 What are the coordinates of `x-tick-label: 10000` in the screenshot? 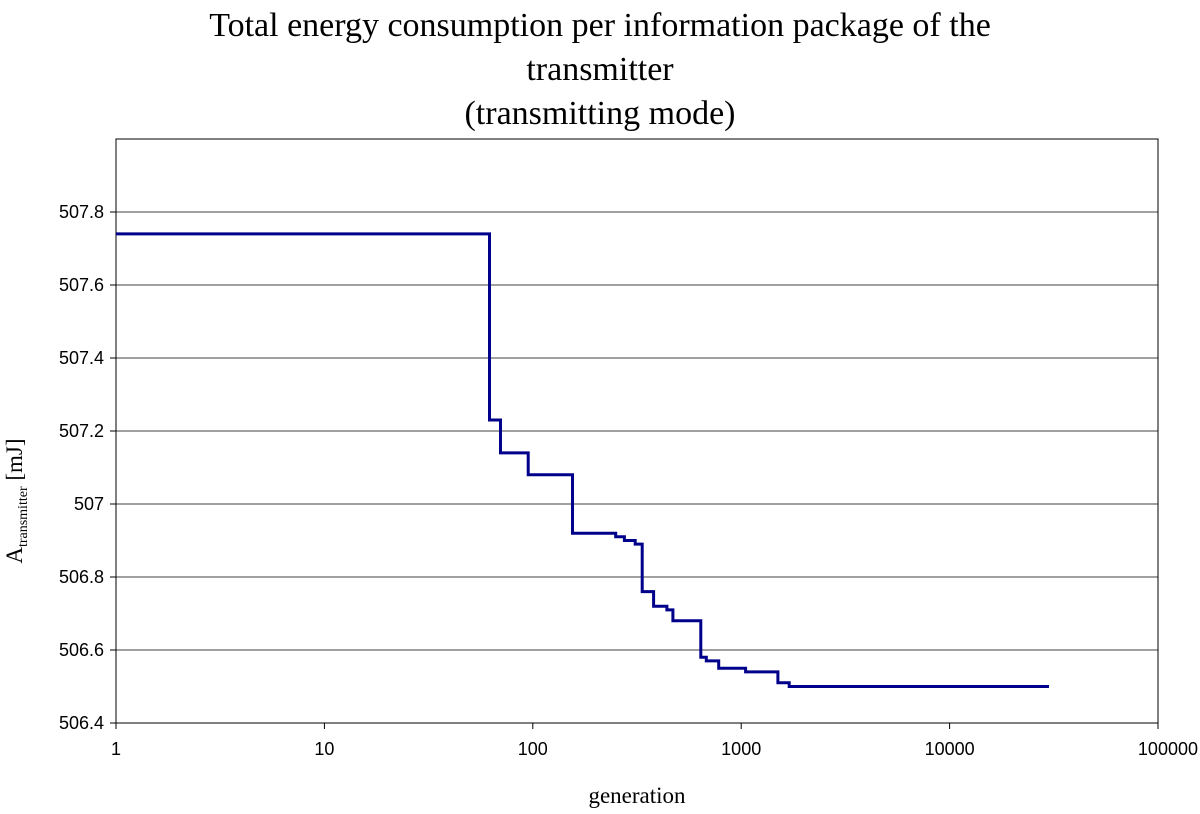 It's located at (950, 749).